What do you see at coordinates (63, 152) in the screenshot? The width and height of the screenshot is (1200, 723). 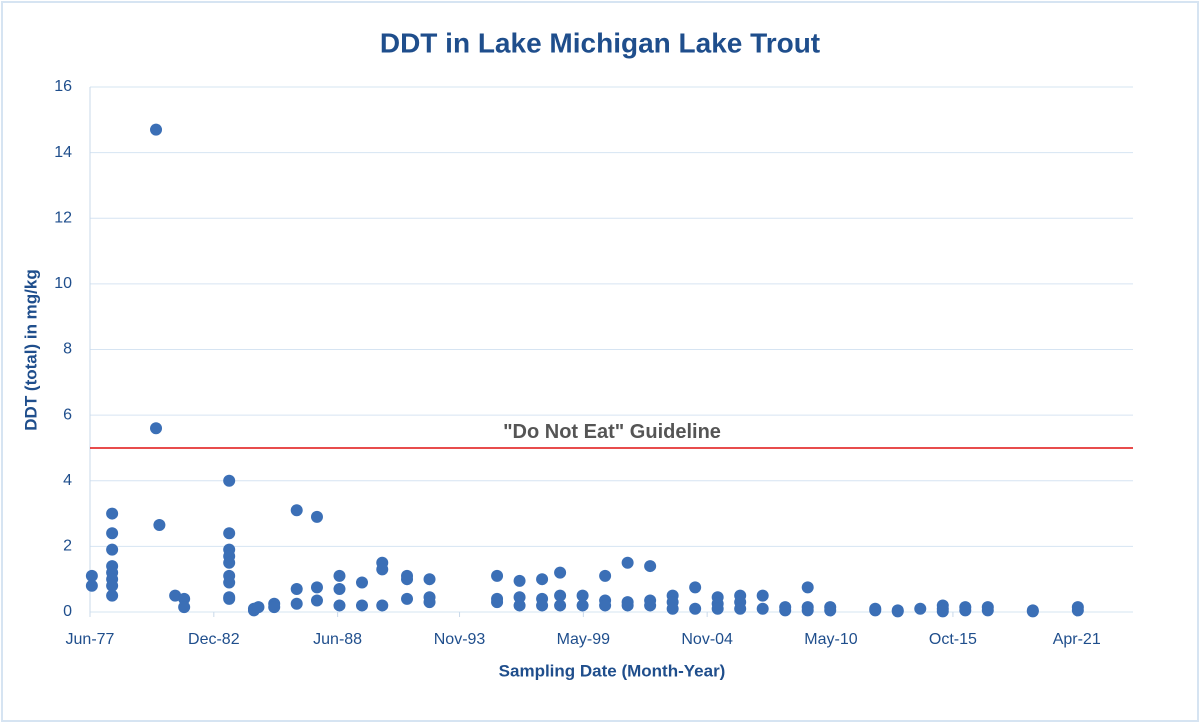 I see `y-tick-label: 14` at bounding box center [63, 152].